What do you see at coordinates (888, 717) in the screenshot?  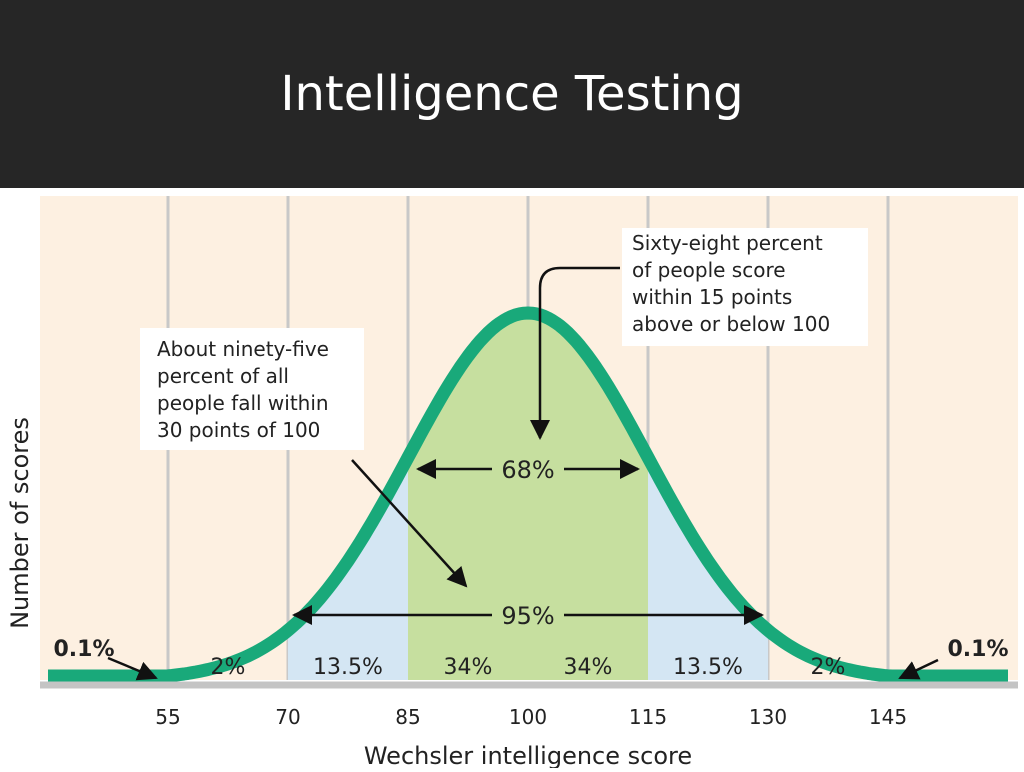 I see `x-tick-label: 145` at bounding box center [888, 717].